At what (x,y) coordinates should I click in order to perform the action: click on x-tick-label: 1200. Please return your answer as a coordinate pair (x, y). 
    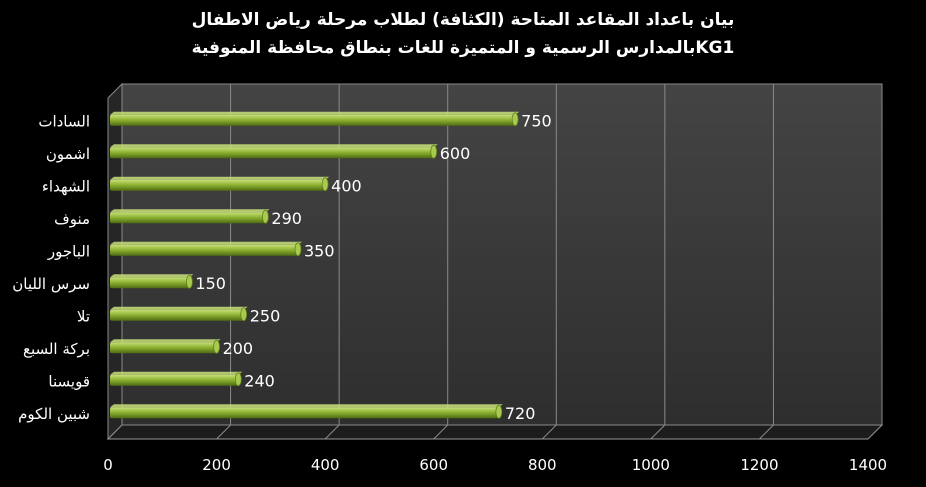
    Looking at the image, I should click on (759, 465).